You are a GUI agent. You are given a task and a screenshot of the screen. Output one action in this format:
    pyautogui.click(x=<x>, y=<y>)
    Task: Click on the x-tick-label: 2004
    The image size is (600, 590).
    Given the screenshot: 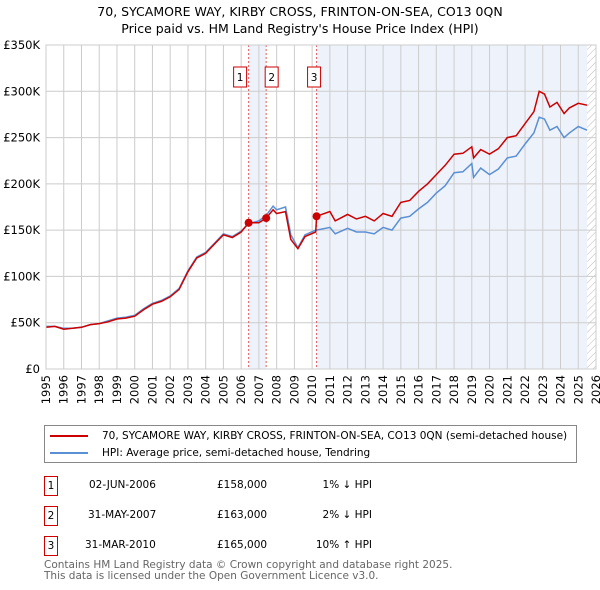 What is the action you would take?
    pyautogui.click(x=206, y=389)
    